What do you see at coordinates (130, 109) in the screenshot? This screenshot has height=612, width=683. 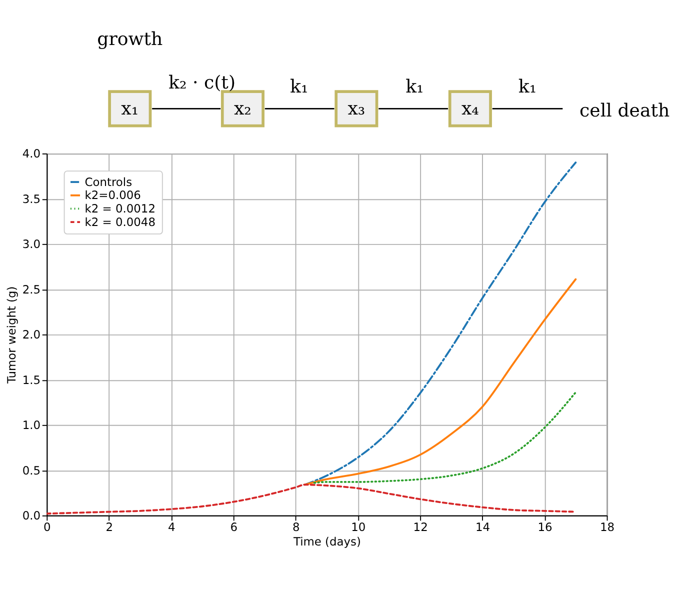 I see `text: x₁` at bounding box center [130, 109].